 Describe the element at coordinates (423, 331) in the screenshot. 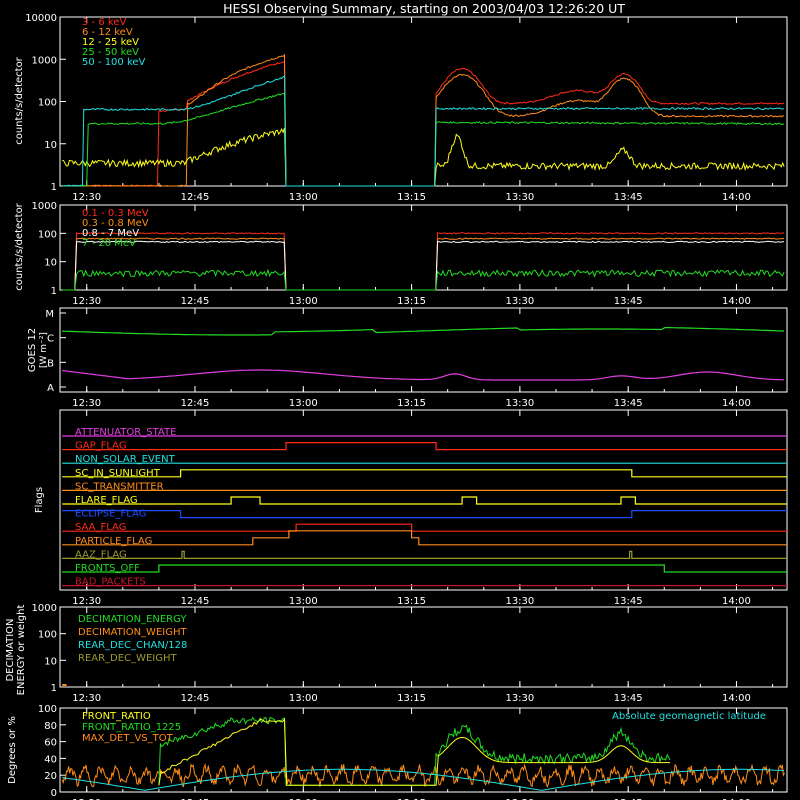

I see `goes-series-high` at that location.